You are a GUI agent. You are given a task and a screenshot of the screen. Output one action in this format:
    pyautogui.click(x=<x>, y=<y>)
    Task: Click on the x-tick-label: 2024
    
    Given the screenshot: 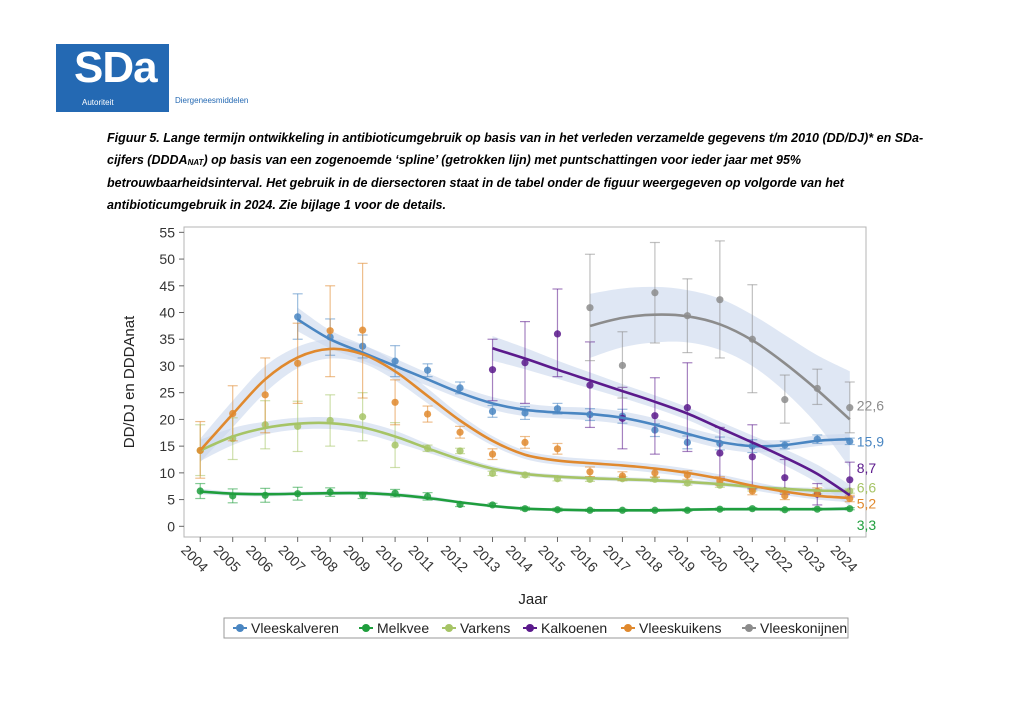 What is the action you would take?
    pyautogui.click(x=844, y=558)
    